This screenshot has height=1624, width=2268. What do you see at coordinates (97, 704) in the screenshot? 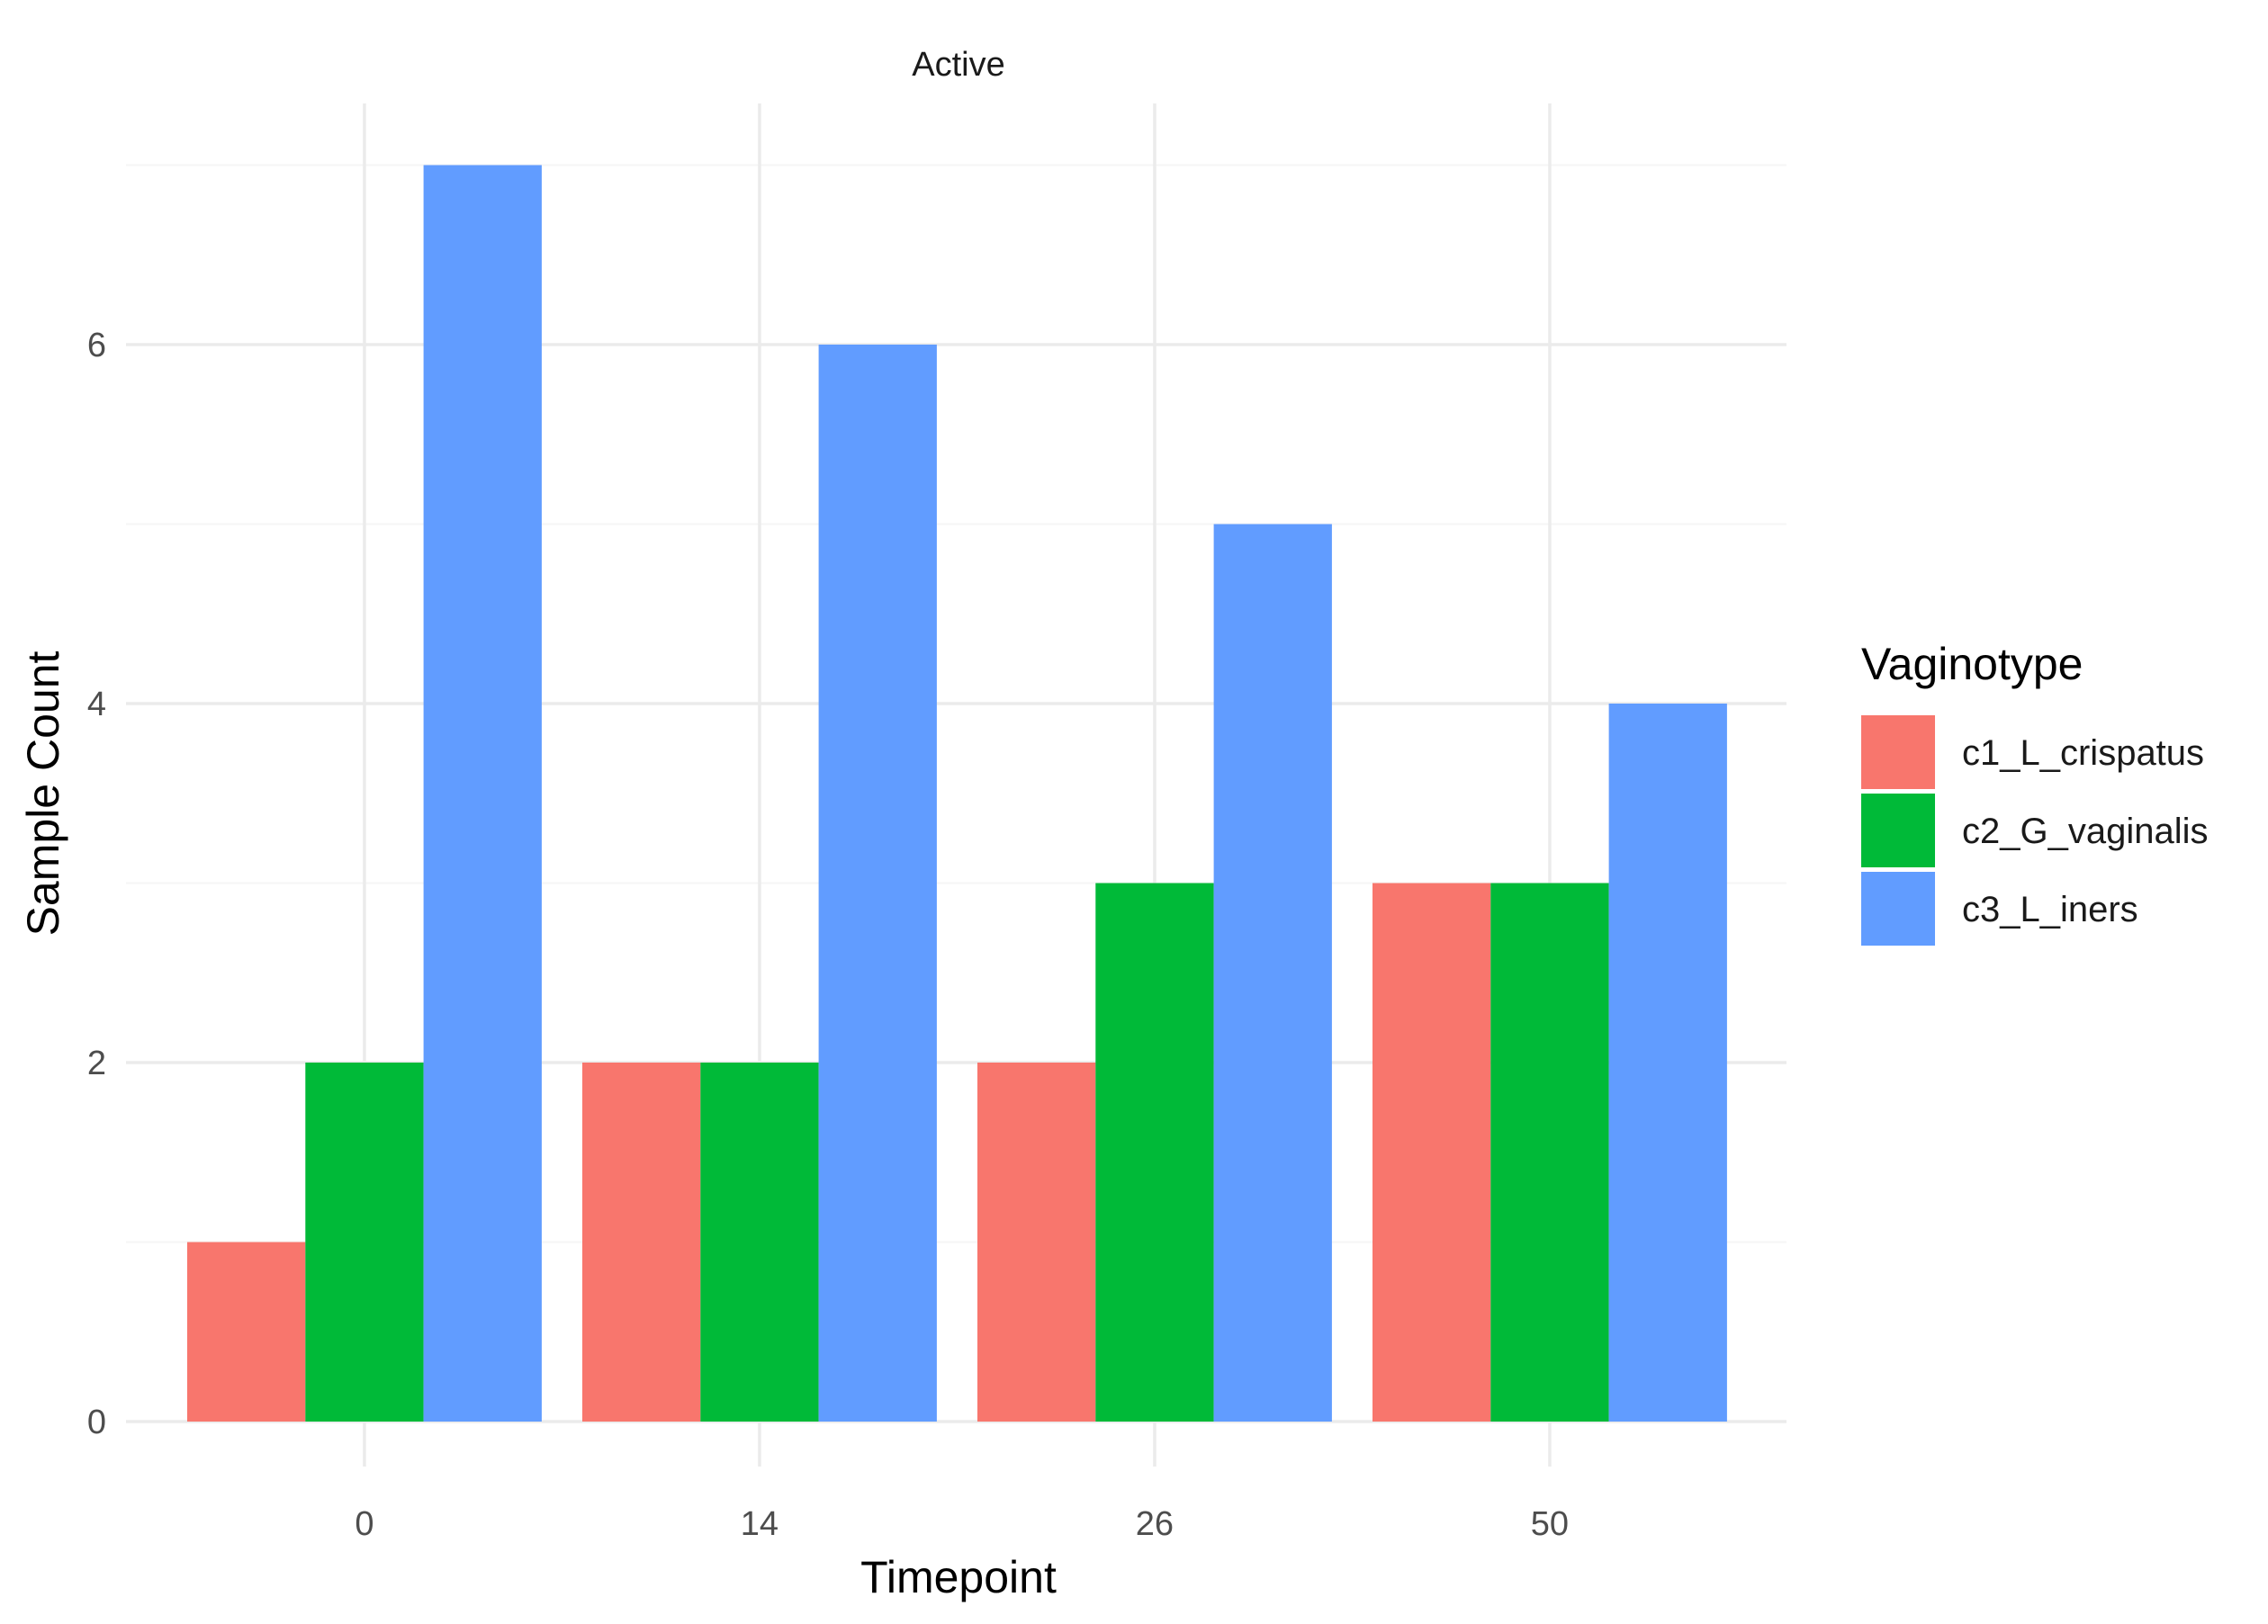
I see `y-tick-label: 4` at bounding box center [97, 704].